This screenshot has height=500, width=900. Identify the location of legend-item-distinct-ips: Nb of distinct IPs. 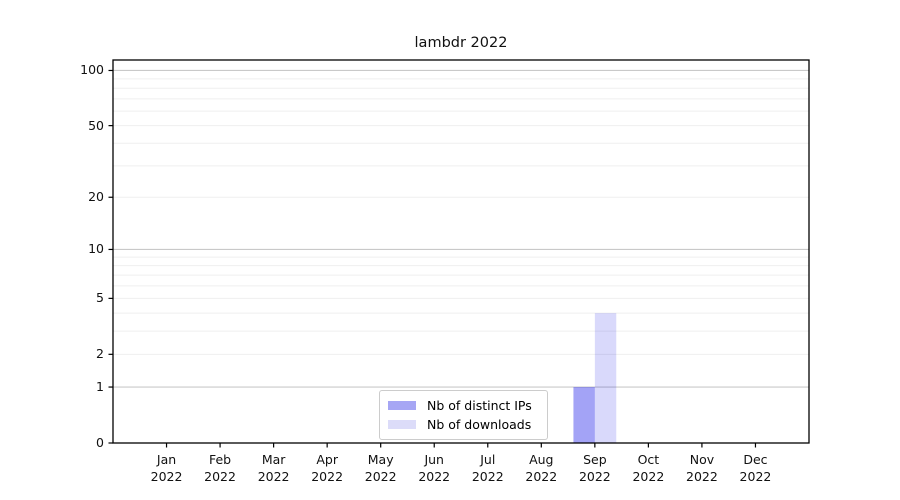
(463, 406).